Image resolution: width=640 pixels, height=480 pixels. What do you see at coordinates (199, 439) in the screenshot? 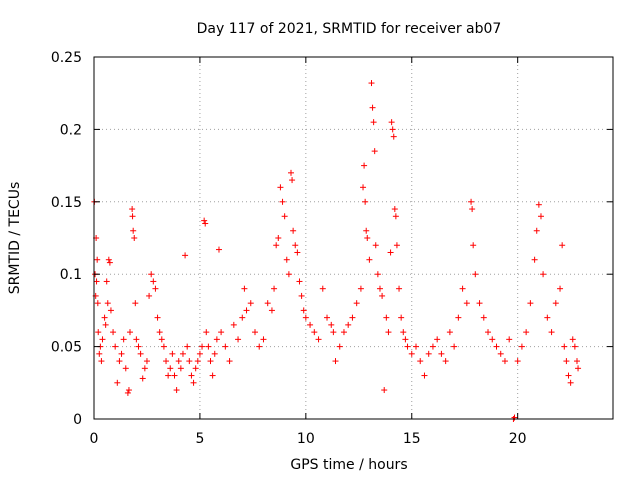
I see `x-tick-label: 5` at bounding box center [199, 439].